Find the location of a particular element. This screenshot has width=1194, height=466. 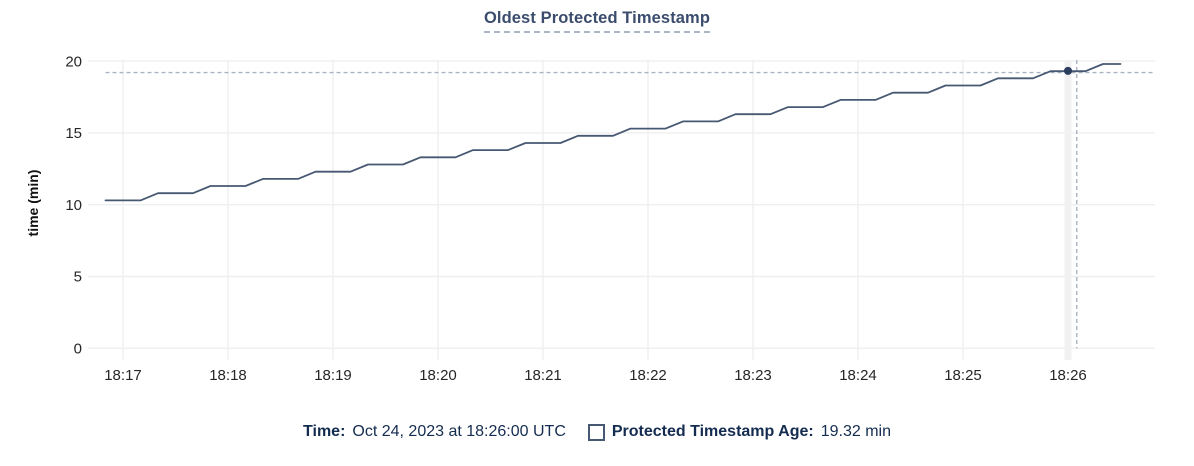

chart-title: Oldest Protected Timestamp is located at coordinates (597, 21).